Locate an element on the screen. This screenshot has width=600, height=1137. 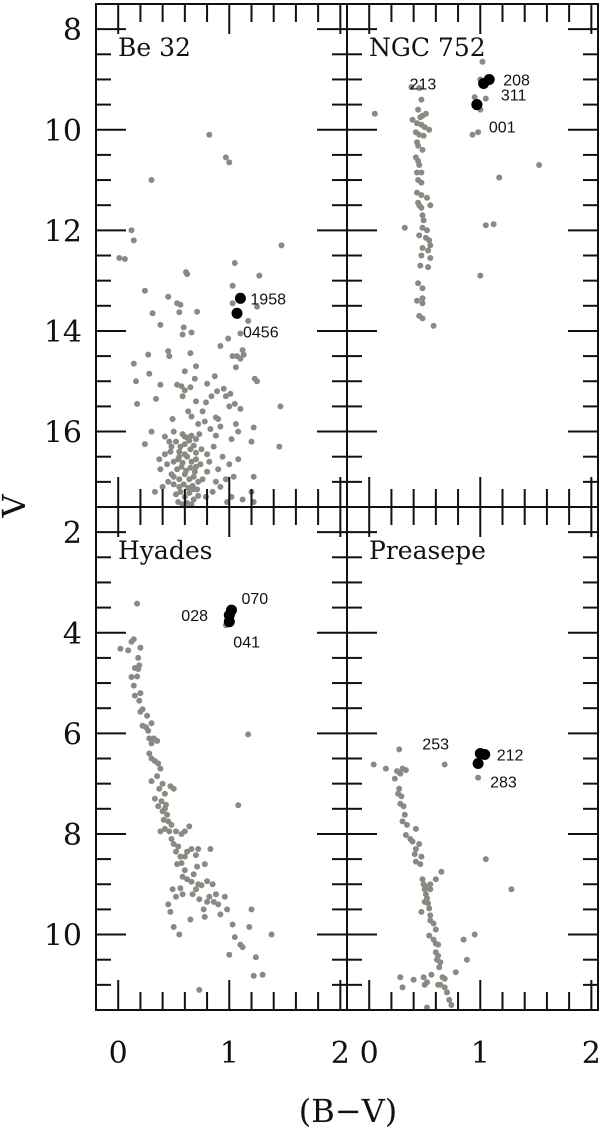
star-label-253: 253 is located at coordinates (435, 745).